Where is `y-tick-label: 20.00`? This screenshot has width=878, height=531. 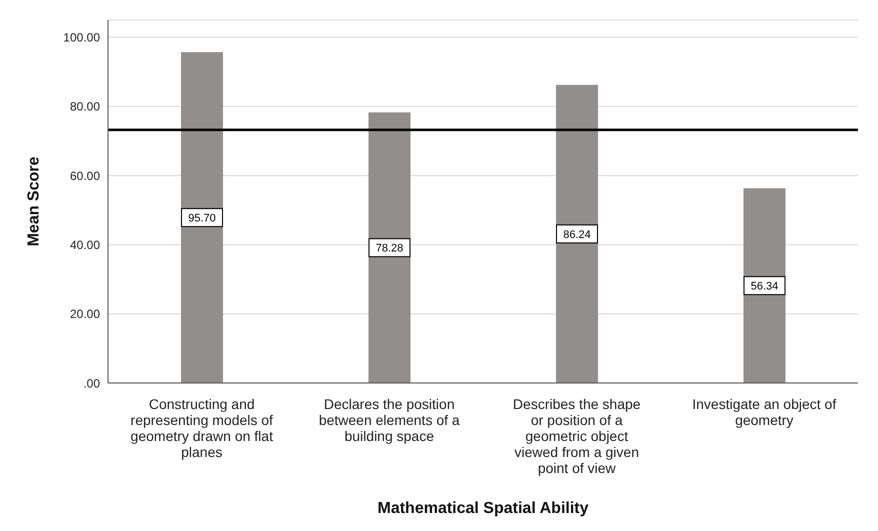 y-tick-label: 20.00 is located at coordinates (85, 314).